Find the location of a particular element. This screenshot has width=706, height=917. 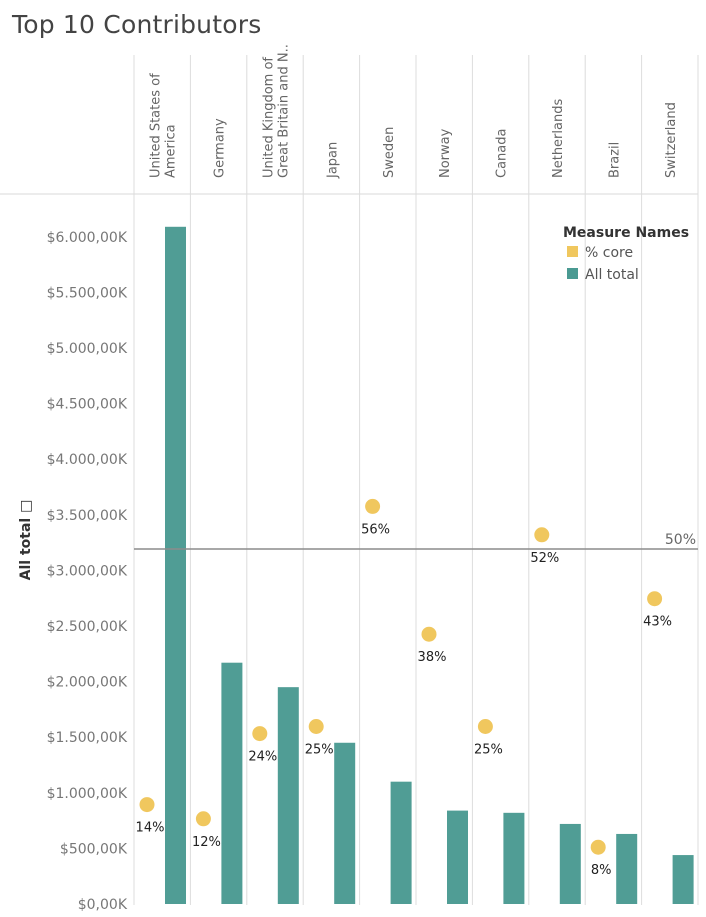

y-tick-label: $2.000,00K is located at coordinates (87, 683).